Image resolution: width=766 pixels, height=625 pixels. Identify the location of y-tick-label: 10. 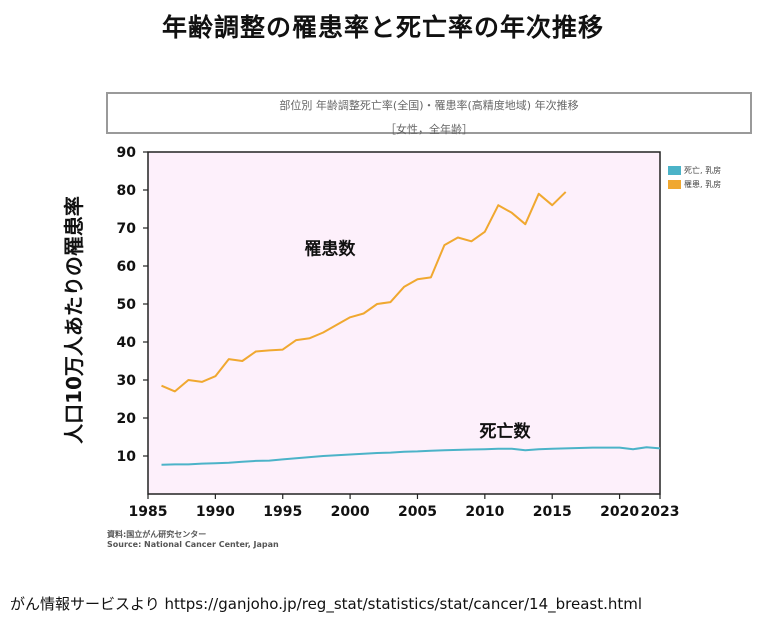
(127, 457).